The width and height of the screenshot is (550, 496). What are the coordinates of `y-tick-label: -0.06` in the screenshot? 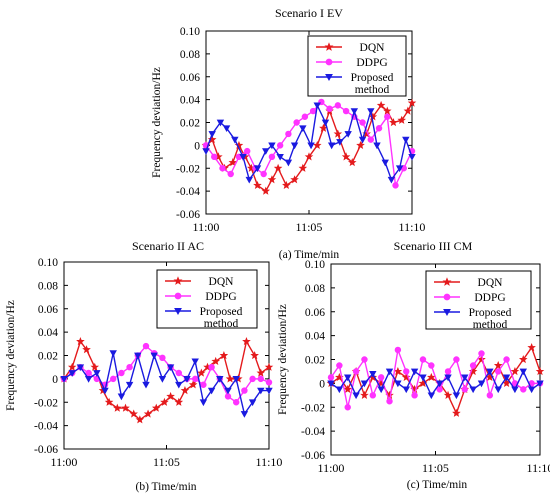 It's located at (313, 456).